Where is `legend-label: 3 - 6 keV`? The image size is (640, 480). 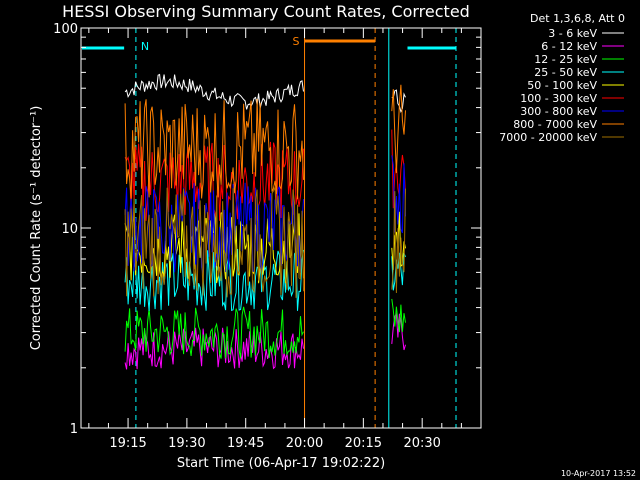
legend-label: 3 - 6 keV is located at coordinates (572, 33).